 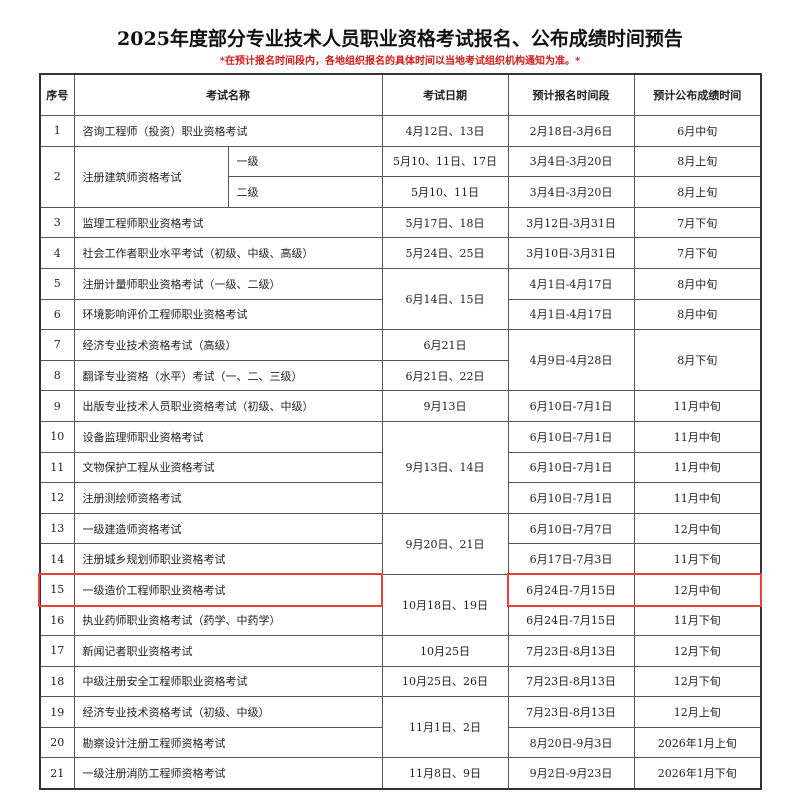 What do you see at coordinates (697, 360) in the screenshot?
I see `cell-result: 8月下旬` at bounding box center [697, 360].